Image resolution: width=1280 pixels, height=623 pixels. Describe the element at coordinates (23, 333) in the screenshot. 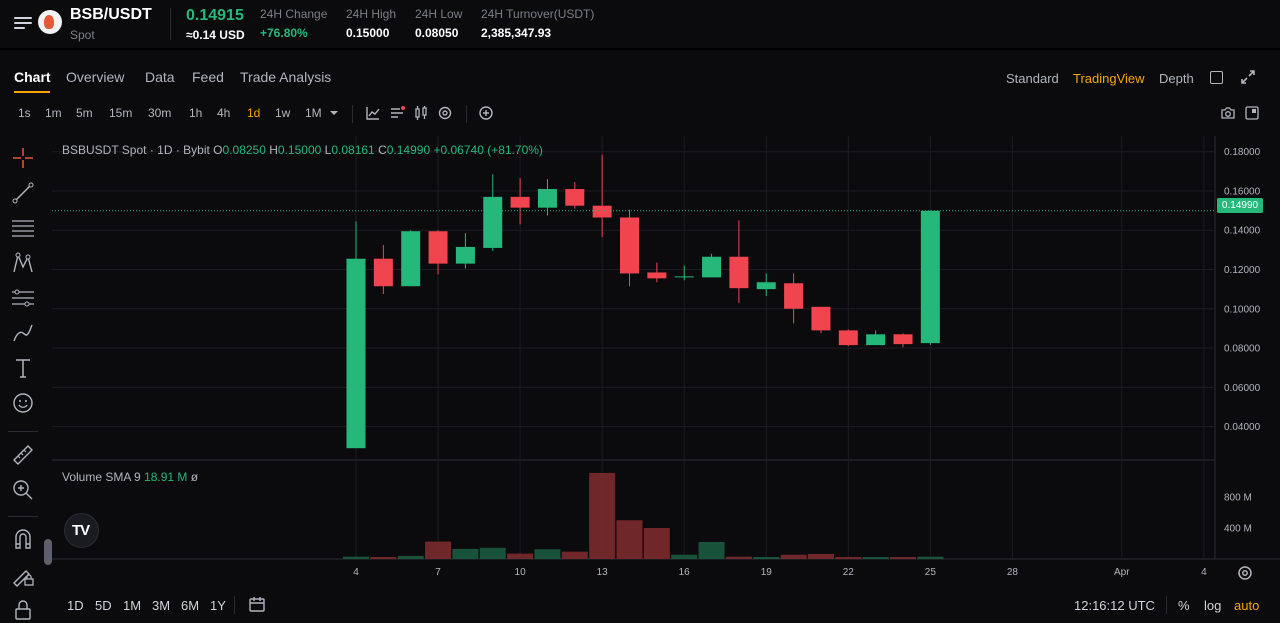

I see `brush-icon` at that location.